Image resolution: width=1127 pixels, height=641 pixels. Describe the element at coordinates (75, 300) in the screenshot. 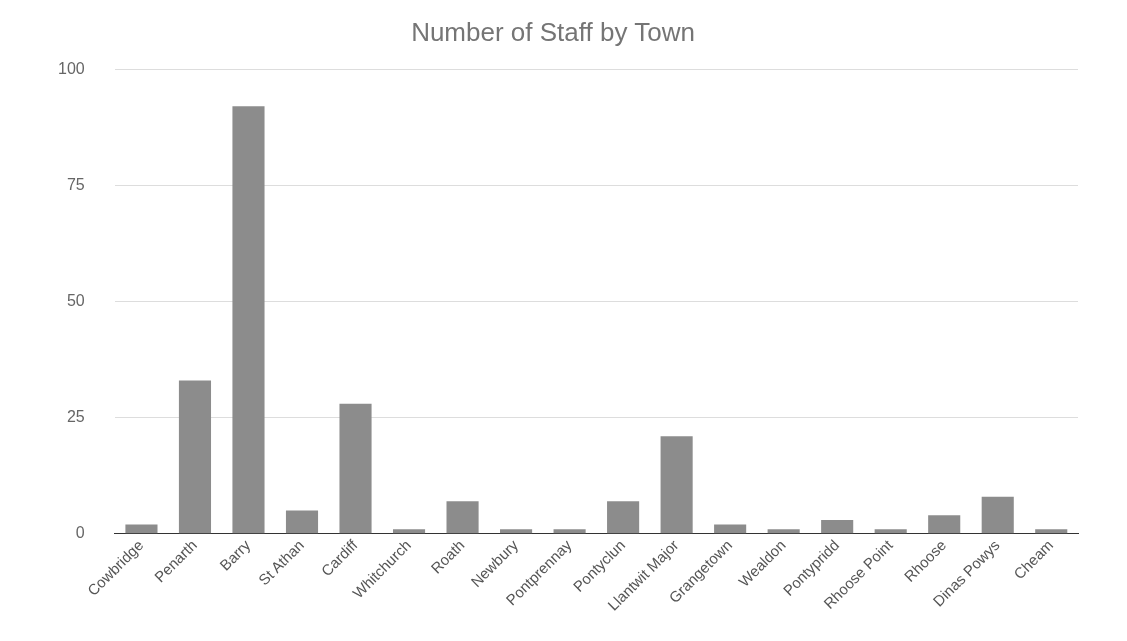

I see `y-tick-label: 50` at that location.